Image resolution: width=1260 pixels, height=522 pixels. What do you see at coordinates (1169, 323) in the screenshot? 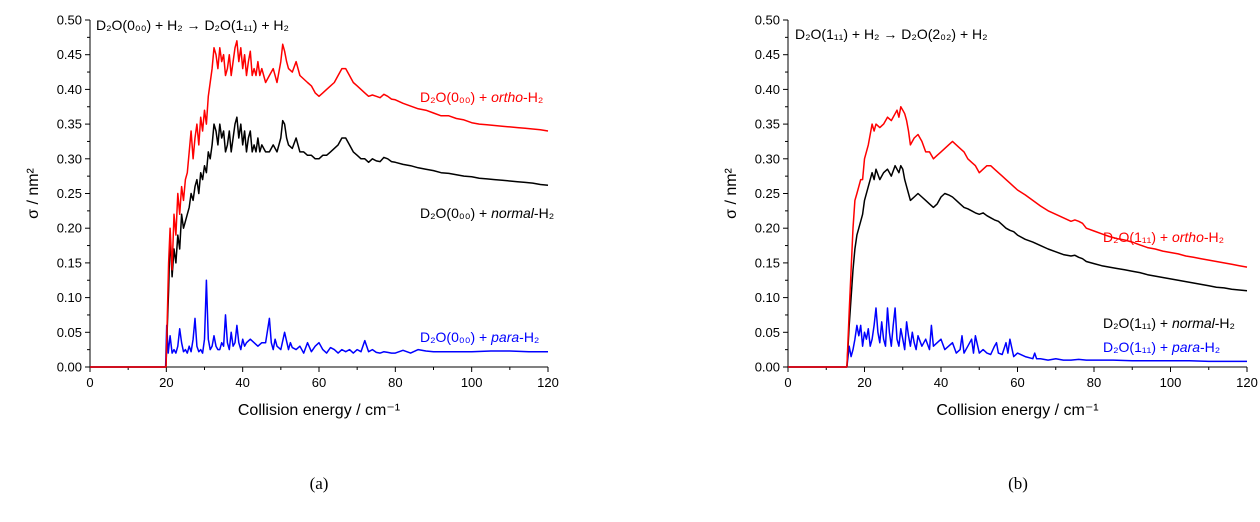
I see `series-label-normal: D₂O(1₁₁) + normal-H₂` at bounding box center [1169, 323].